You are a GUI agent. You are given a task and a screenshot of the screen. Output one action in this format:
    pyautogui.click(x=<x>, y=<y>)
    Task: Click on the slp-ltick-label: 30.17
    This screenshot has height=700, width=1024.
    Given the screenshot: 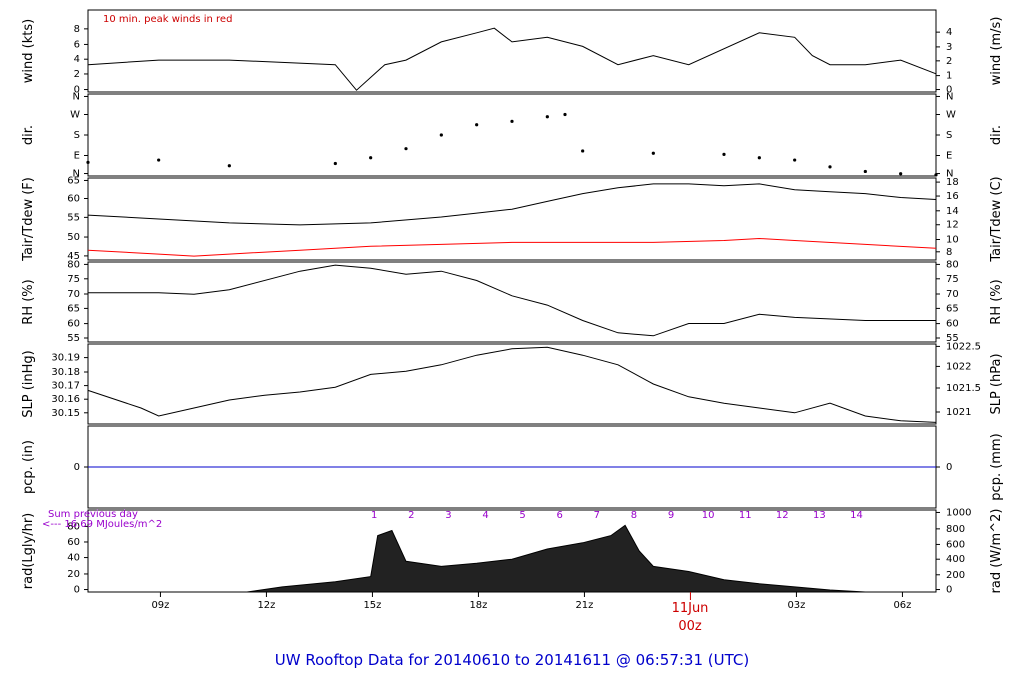 What is the action you would take?
    pyautogui.click(x=65, y=386)
    